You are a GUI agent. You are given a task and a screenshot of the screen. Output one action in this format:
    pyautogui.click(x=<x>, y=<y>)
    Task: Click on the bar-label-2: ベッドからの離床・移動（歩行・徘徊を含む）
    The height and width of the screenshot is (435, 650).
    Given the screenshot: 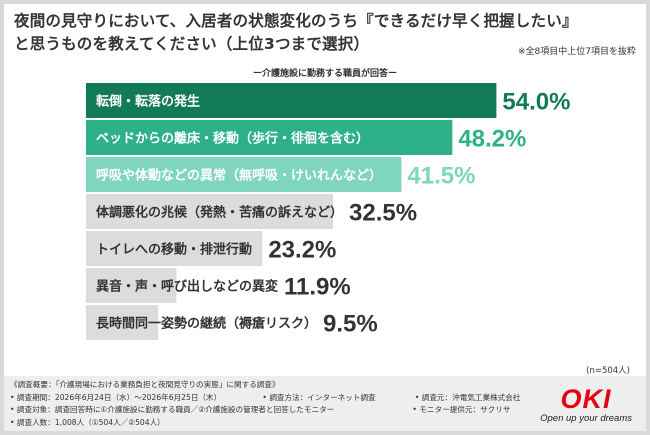 What is the action you would take?
    pyautogui.click(x=232, y=139)
    